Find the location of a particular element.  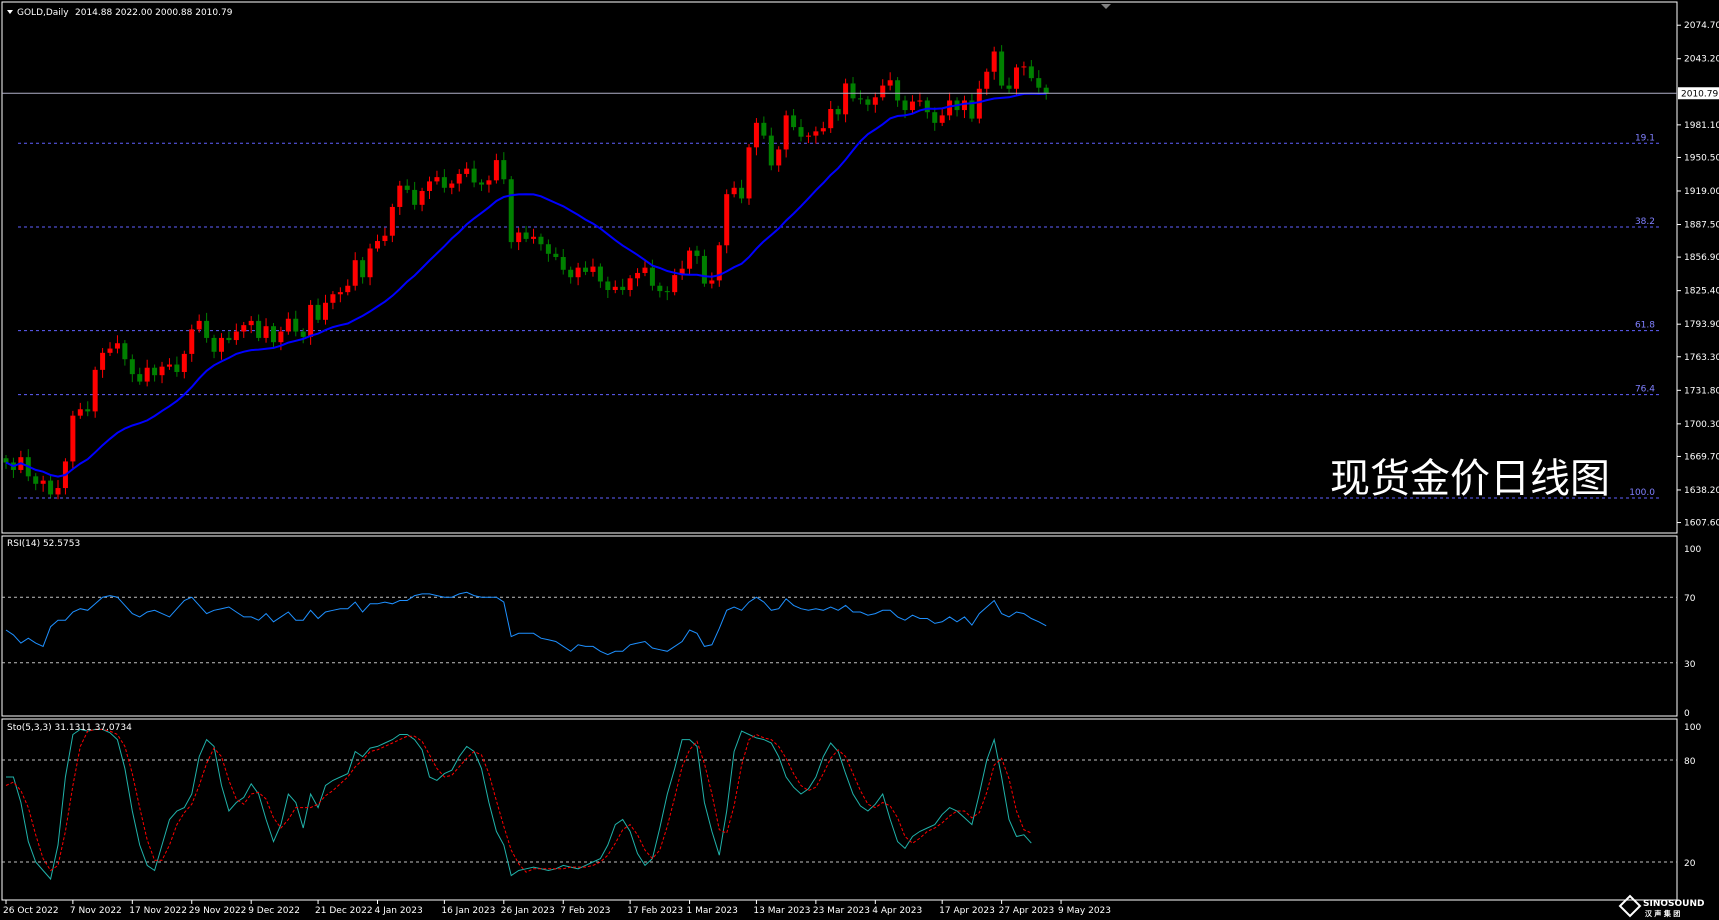

x-tick-label: 27 Apr 2023 is located at coordinates (1027, 911).